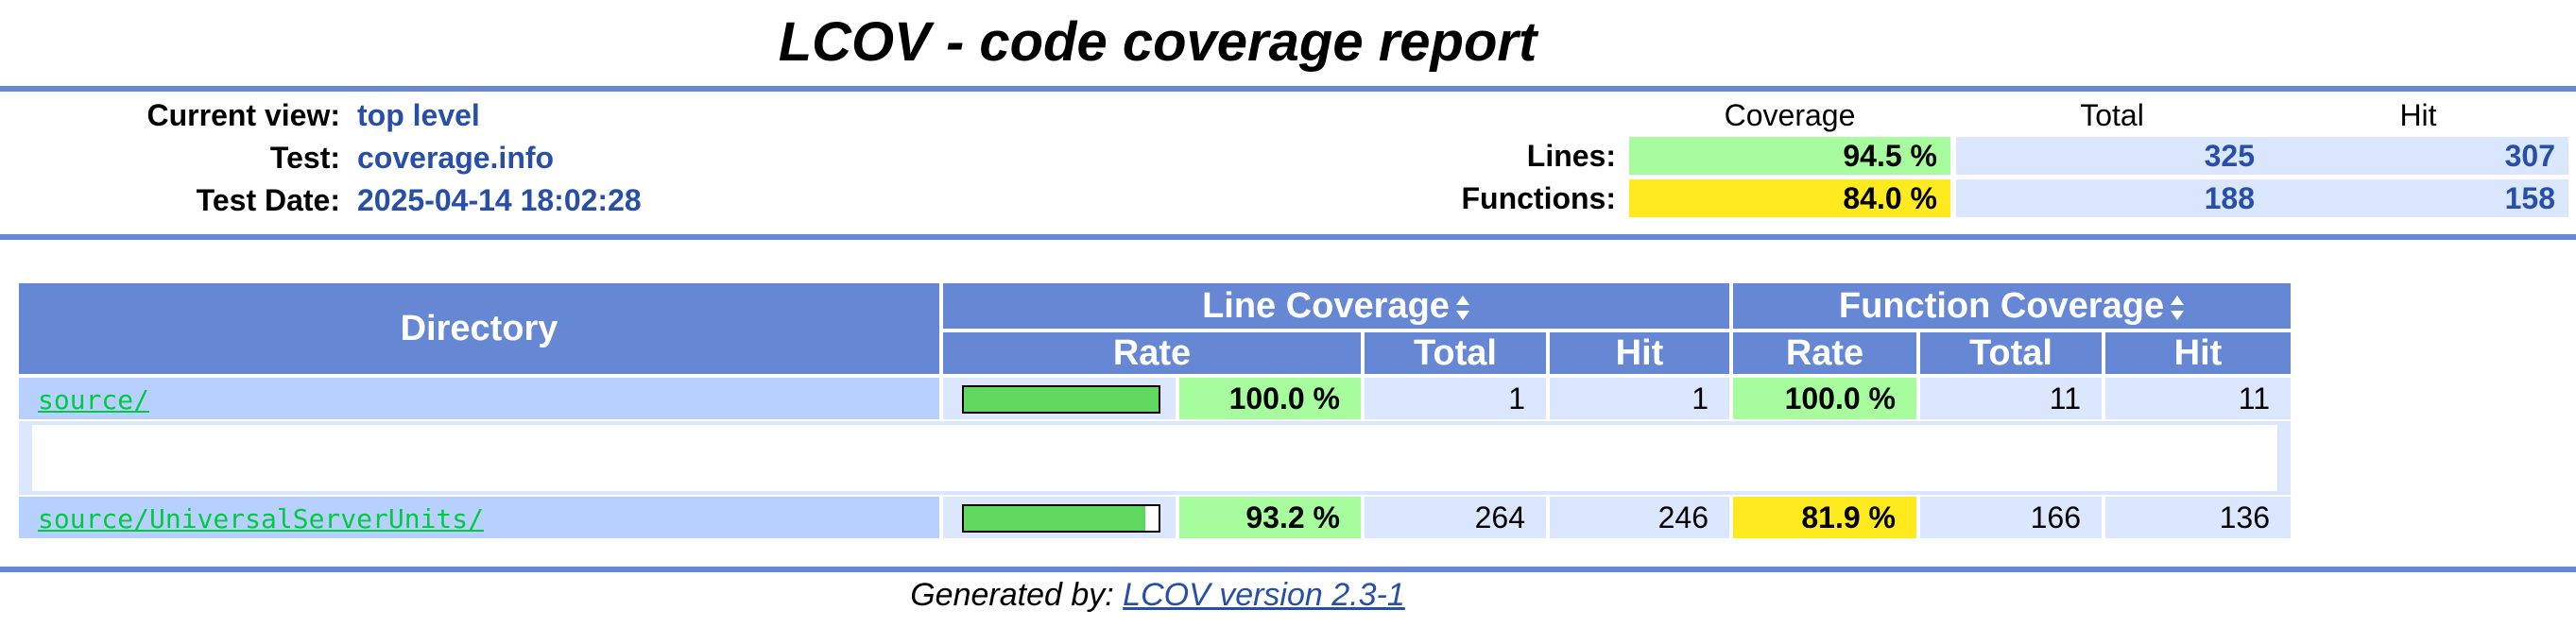 The width and height of the screenshot is (2576, 627). What do you see at coordinates (2001, 306) in the screenshot?
I see `function-coverage-header-label: Function Coverage` at bounding box center [2001, 306].